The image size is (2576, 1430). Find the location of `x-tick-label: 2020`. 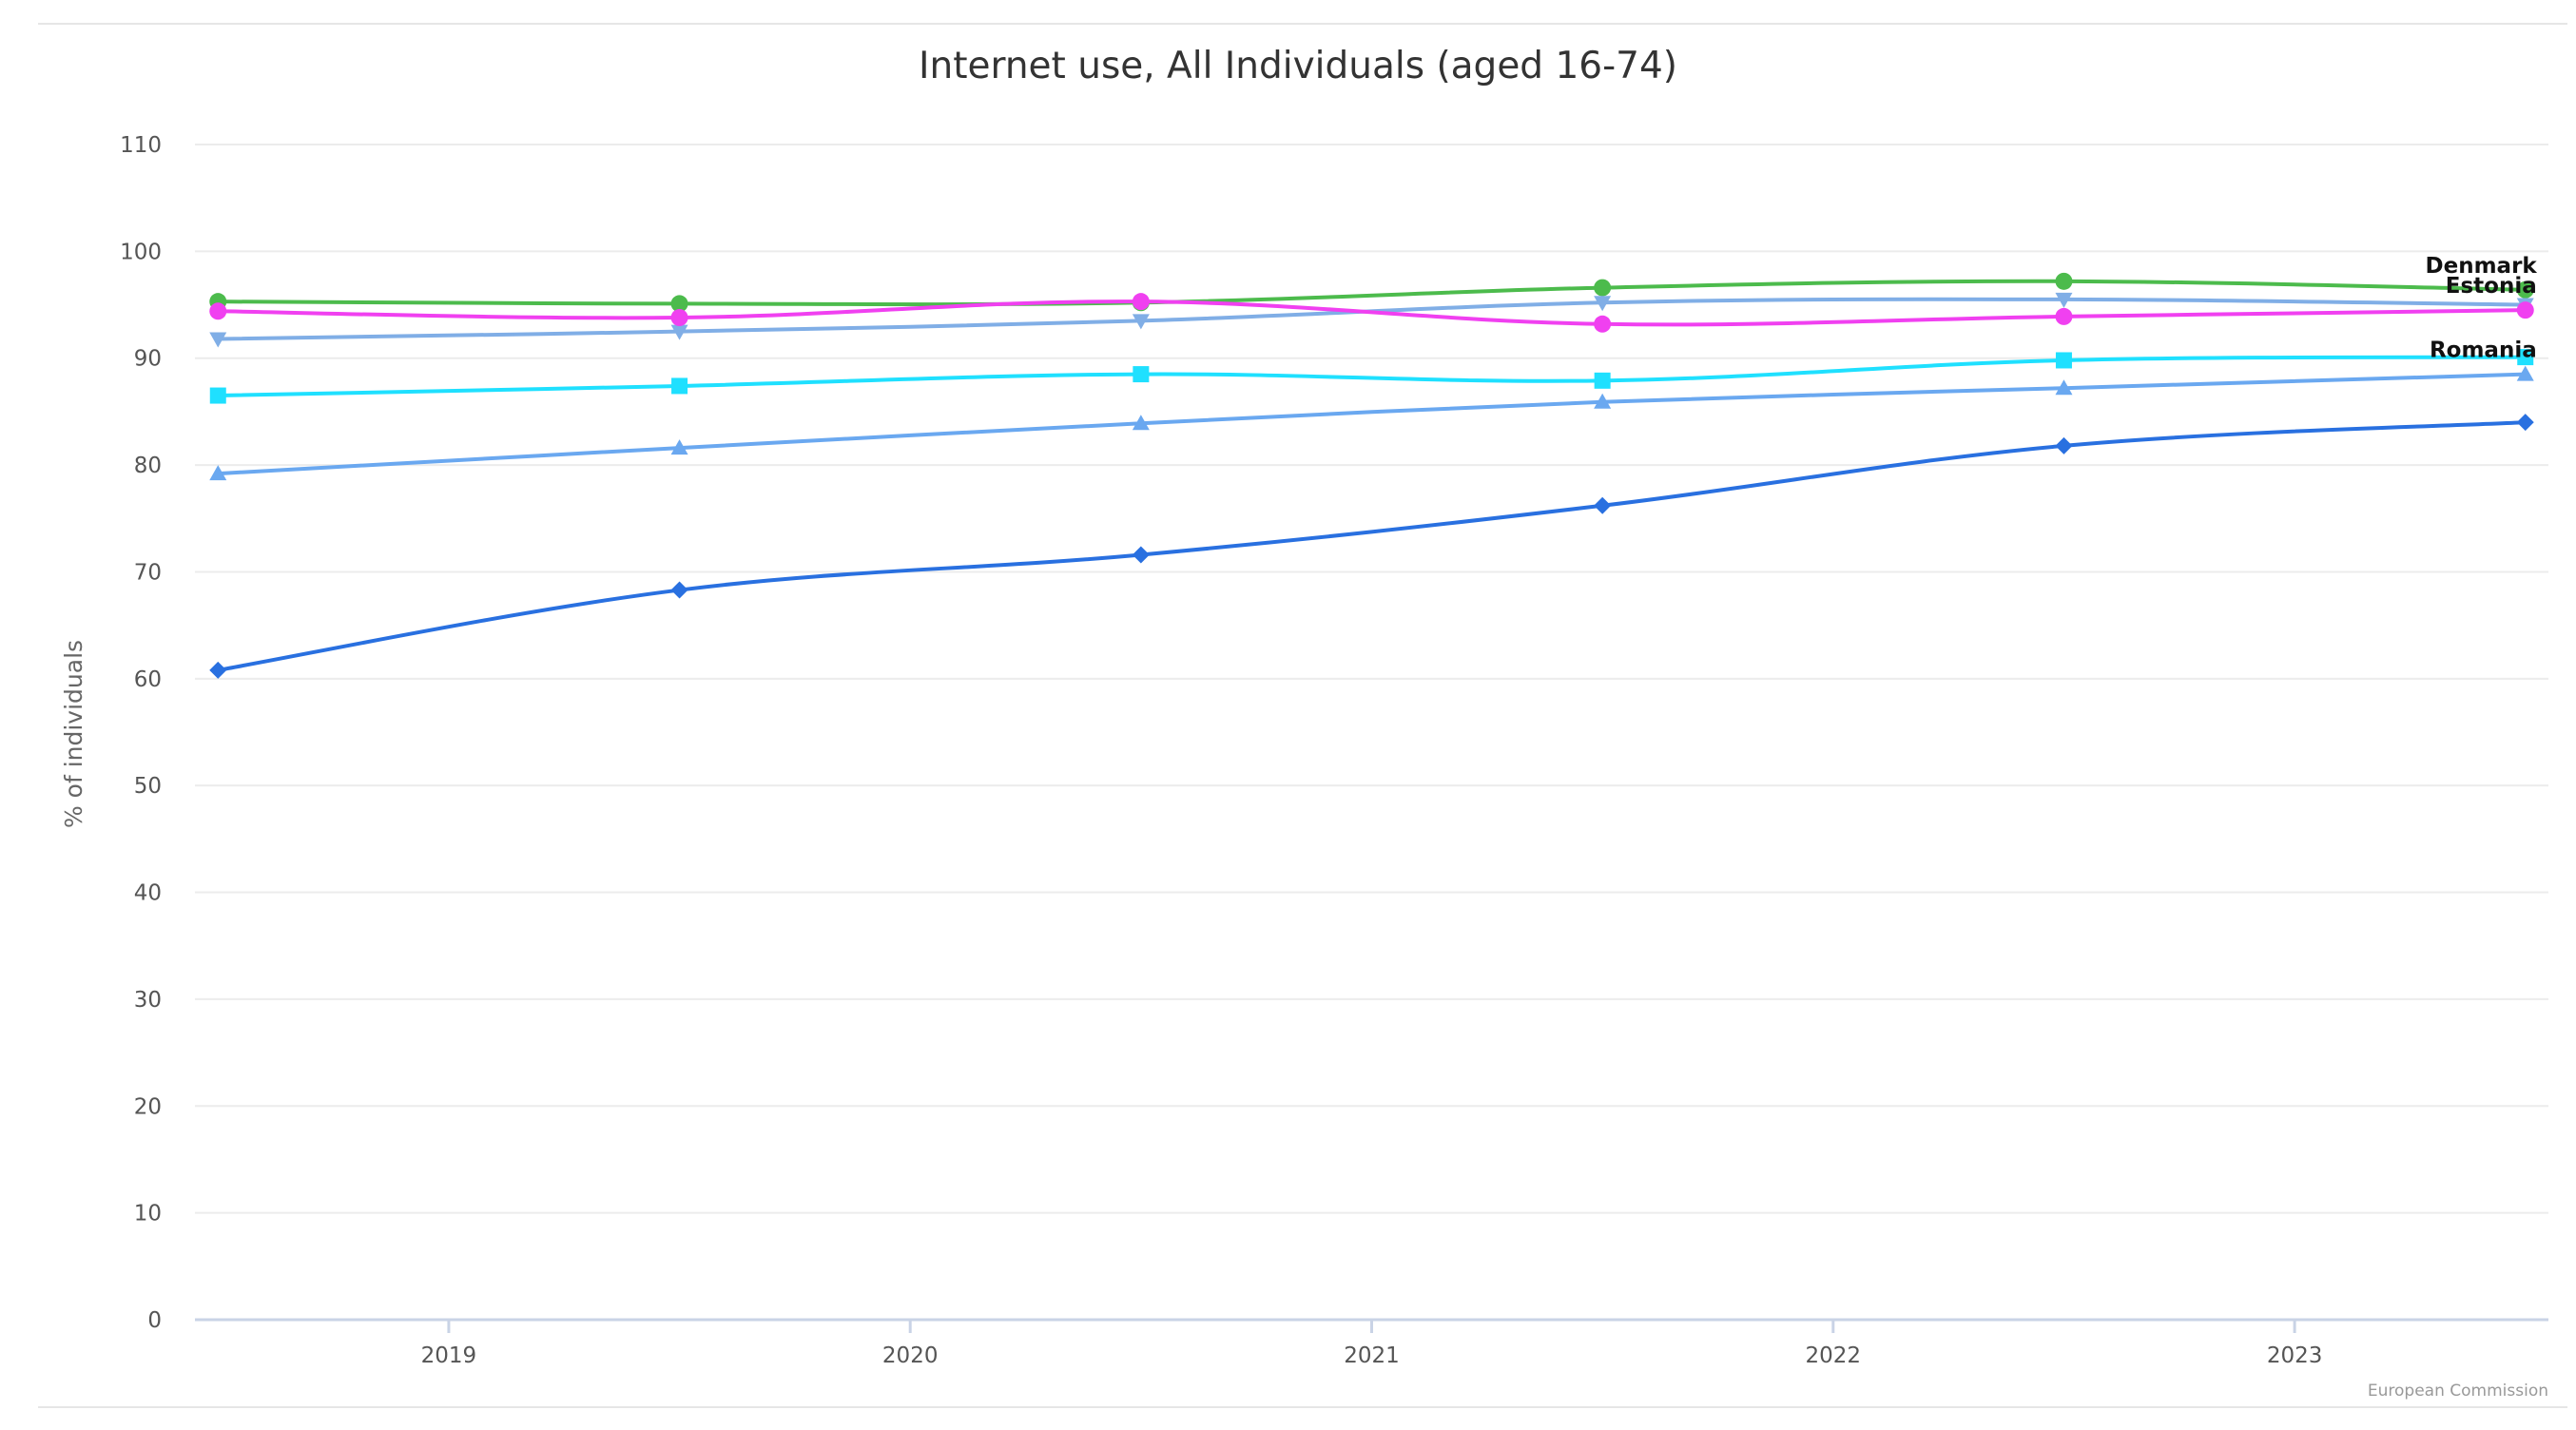

x-tick-label: 2020 is located at coordinates (910, 1355).